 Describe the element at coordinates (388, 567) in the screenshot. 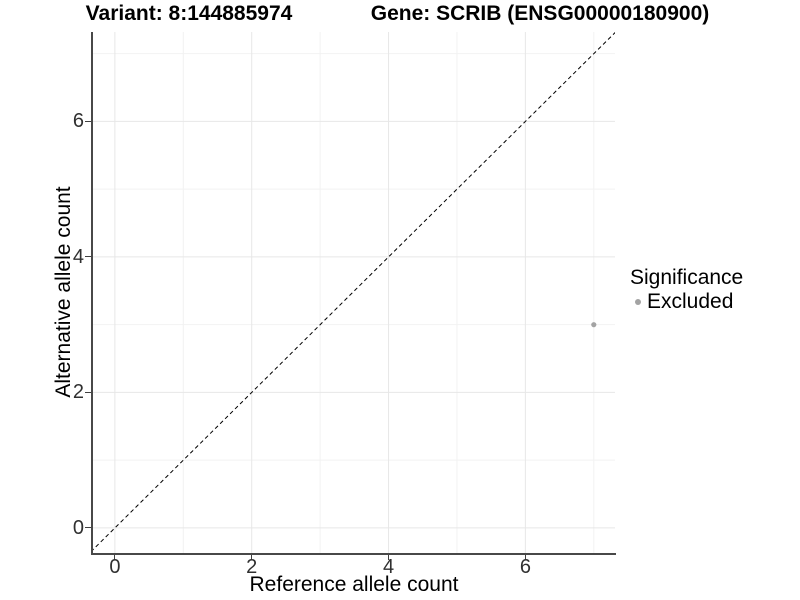

I see `x-tick-label: 4` at that location.